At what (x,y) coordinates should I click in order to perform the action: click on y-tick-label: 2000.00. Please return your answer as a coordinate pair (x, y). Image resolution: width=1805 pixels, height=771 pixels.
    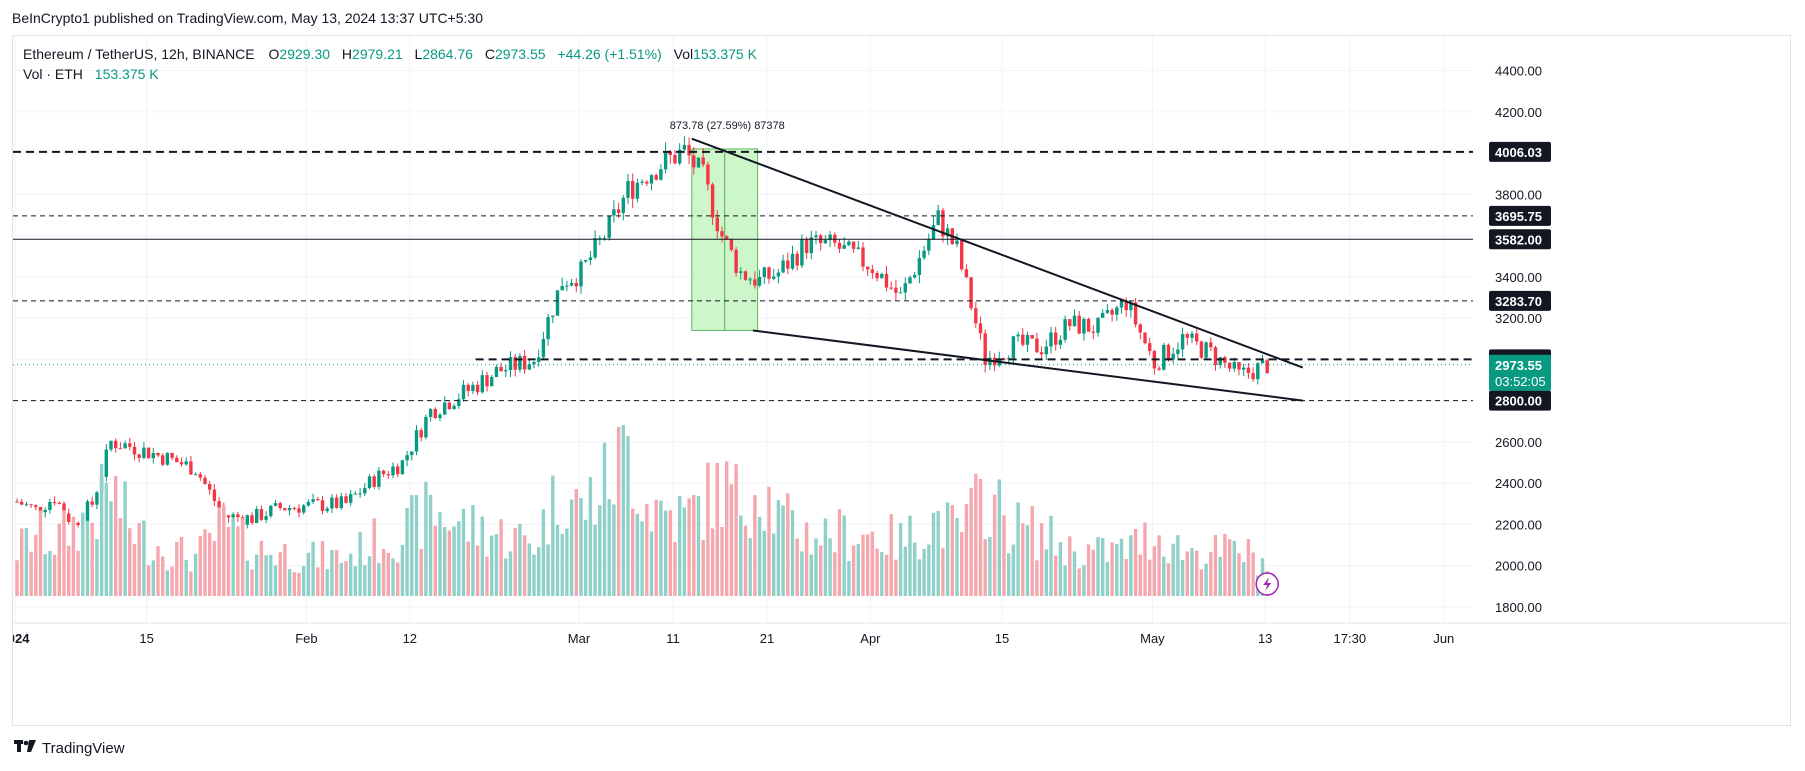
    Looking at the image, I should click on (1518, 566).